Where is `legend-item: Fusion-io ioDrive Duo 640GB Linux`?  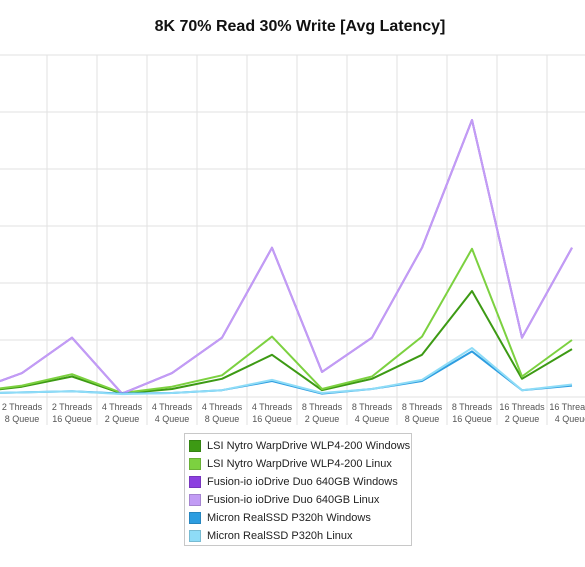
legend-item: Fusion-io ioDrive Duo 640GB Linux is located at coordinates (300, 500).